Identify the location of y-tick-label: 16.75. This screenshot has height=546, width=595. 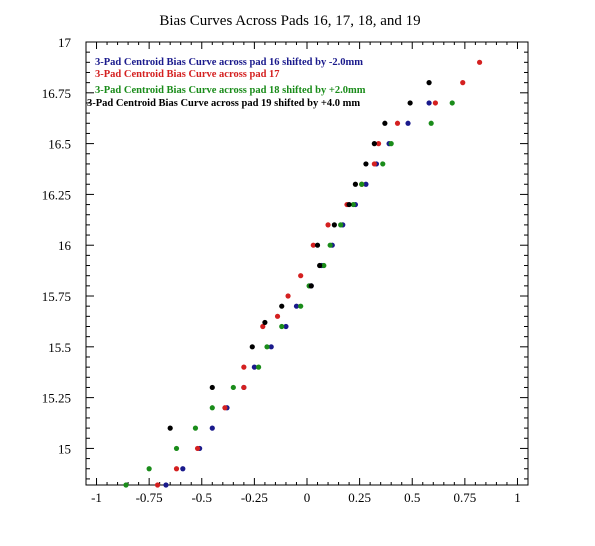
(56, 93).